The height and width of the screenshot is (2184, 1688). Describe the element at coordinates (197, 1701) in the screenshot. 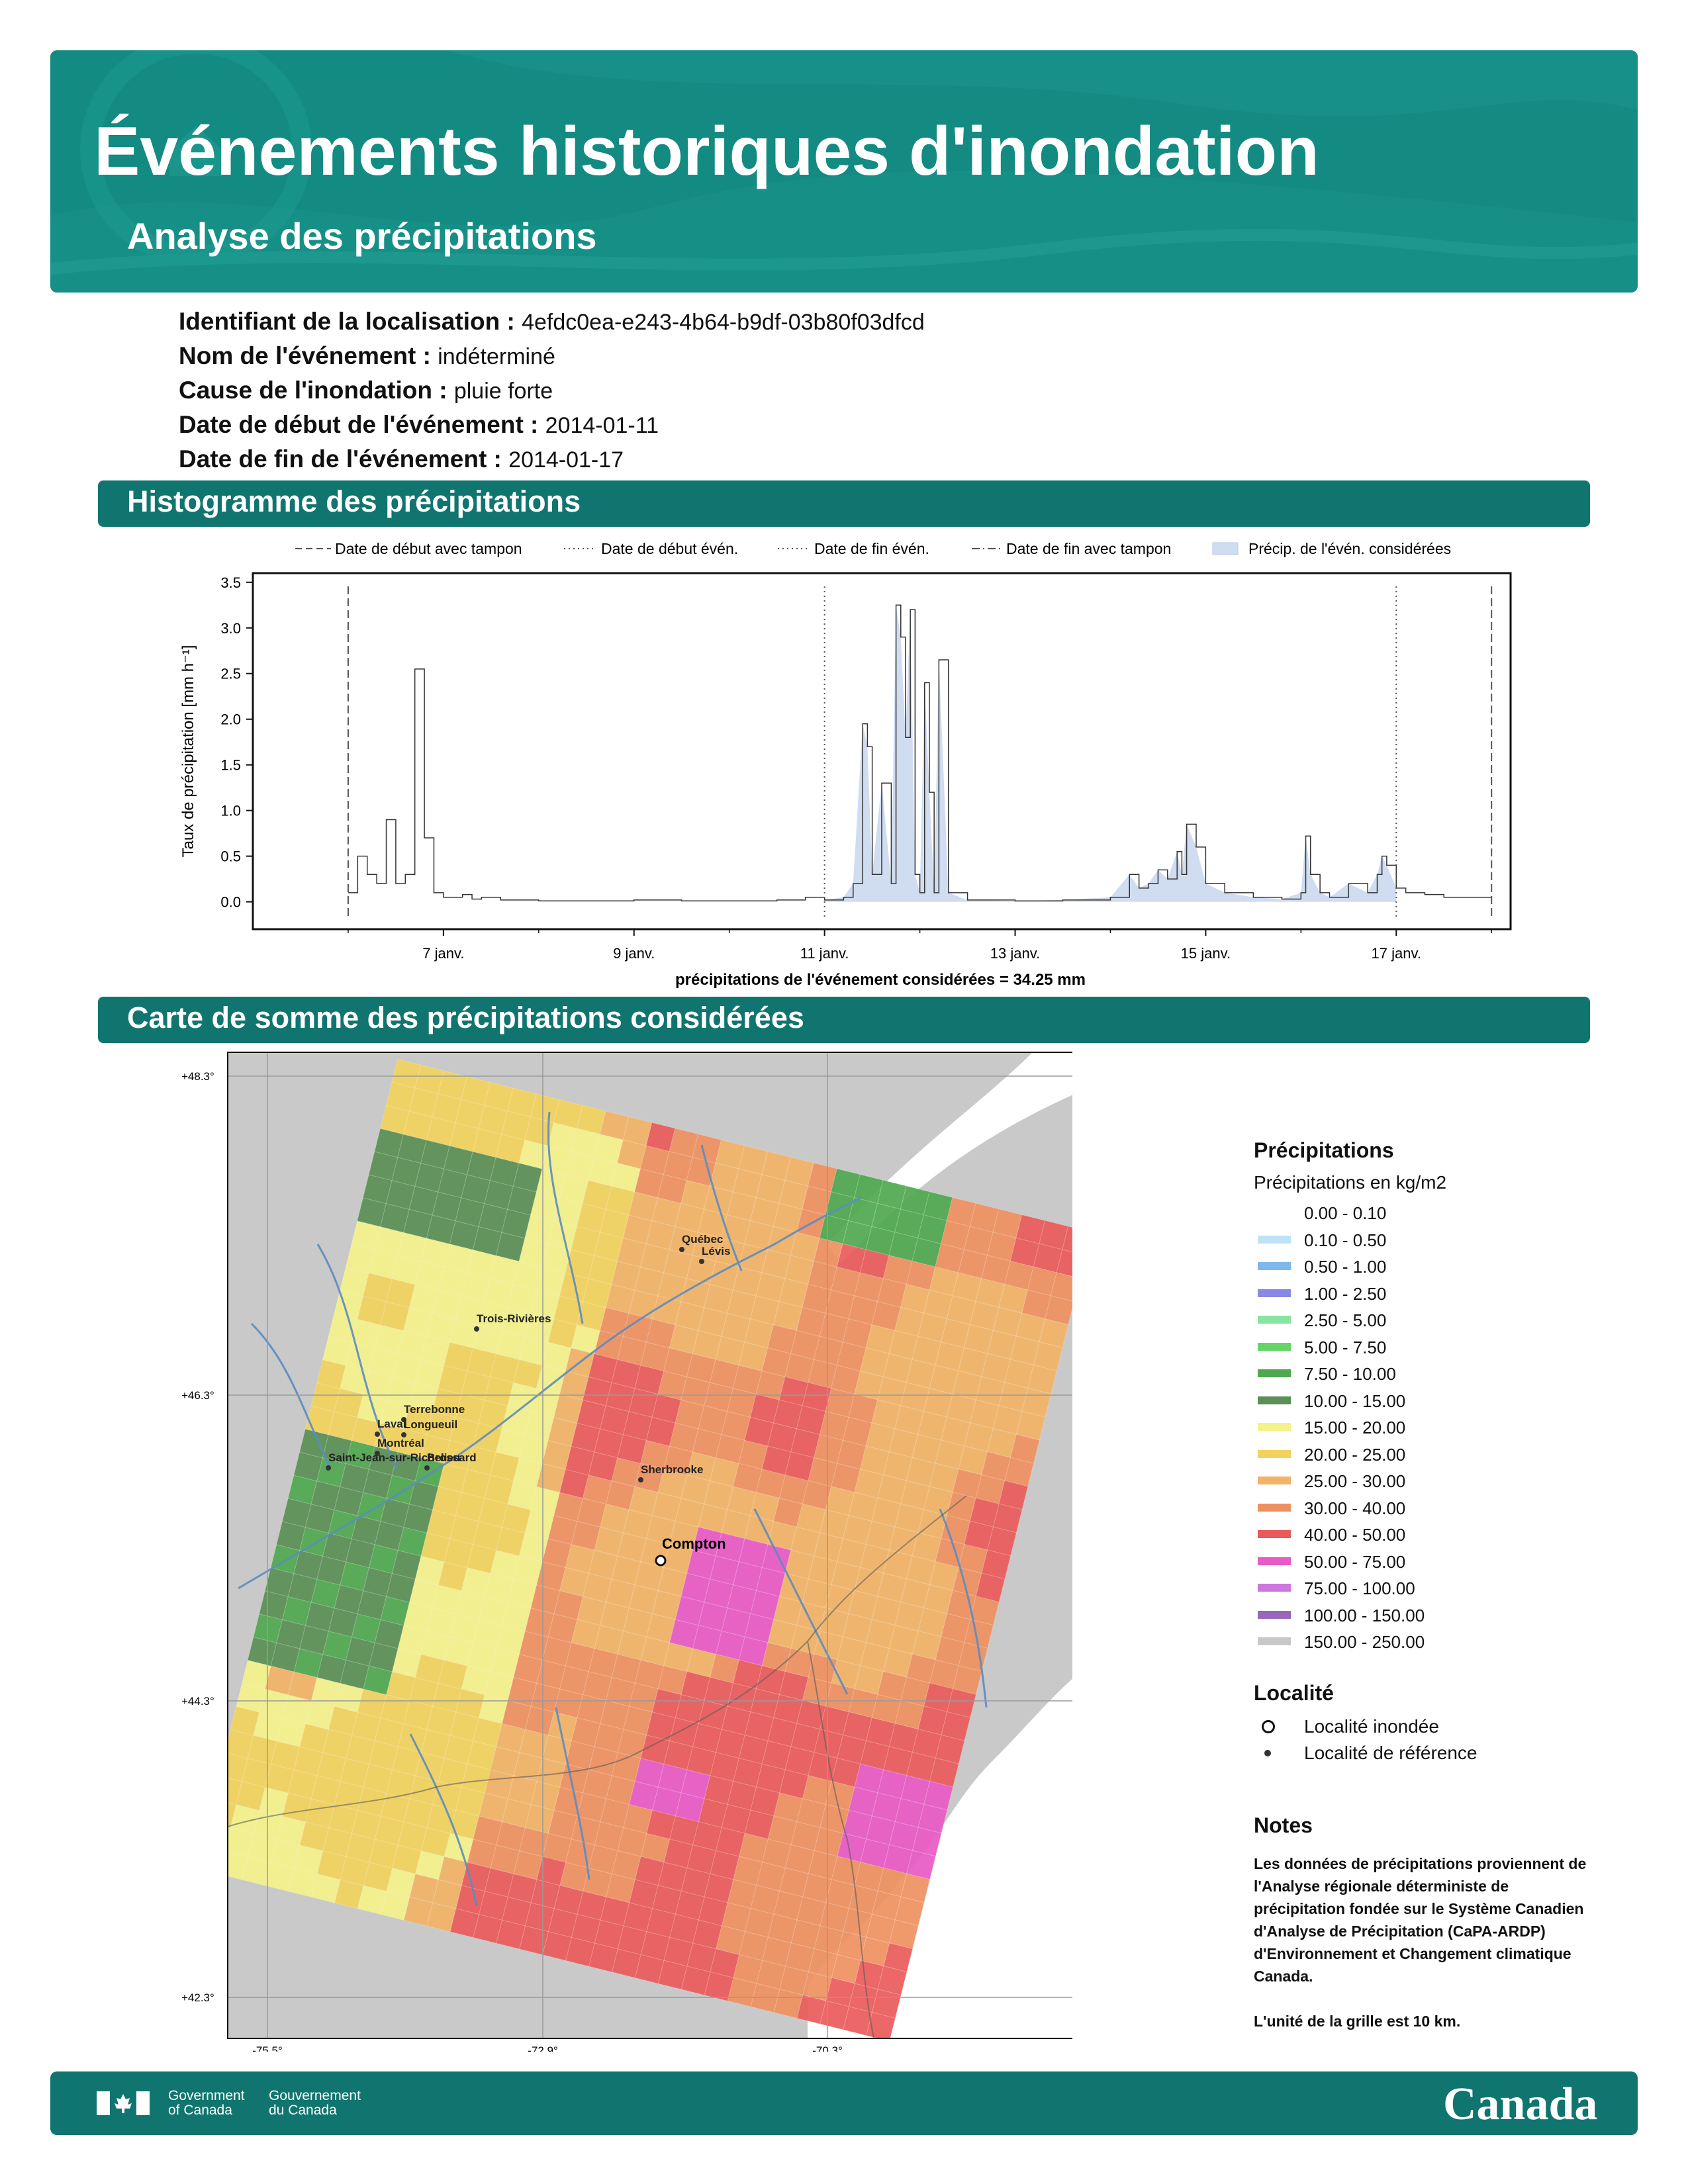

I see `lat-label-44: +44.3°` at that location.